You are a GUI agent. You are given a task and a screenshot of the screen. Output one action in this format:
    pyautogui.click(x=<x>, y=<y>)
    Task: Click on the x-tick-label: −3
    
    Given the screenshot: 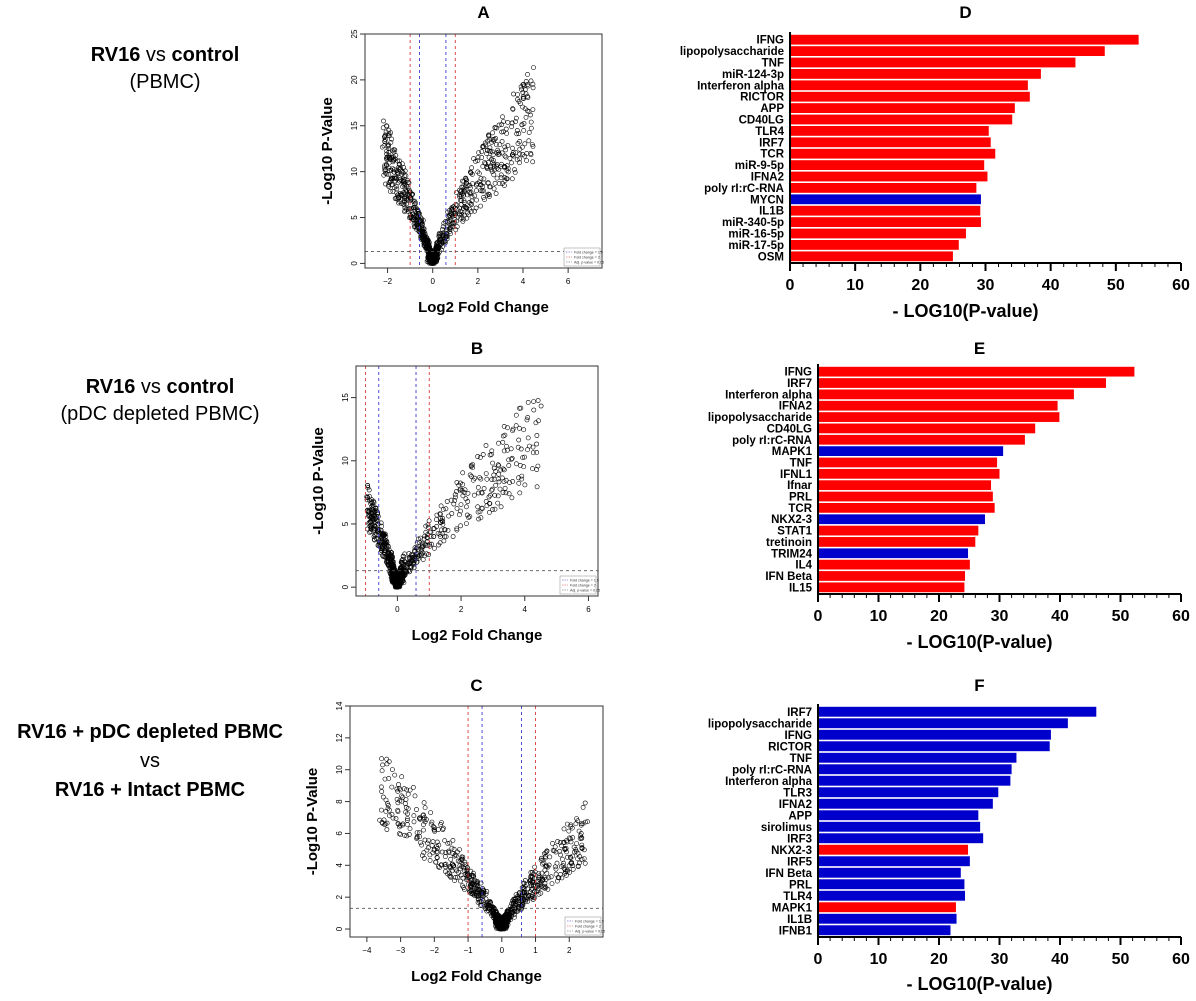 What is the action you would take?
    pyautogui.click(x=401, y=950)
    